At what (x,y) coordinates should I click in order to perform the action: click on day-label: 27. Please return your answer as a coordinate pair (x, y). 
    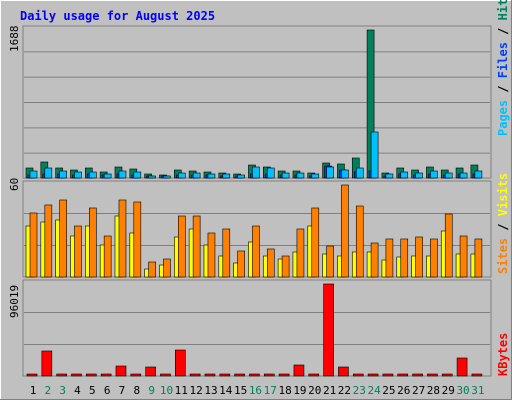
    Looking at the image, I should click on (418, 390).